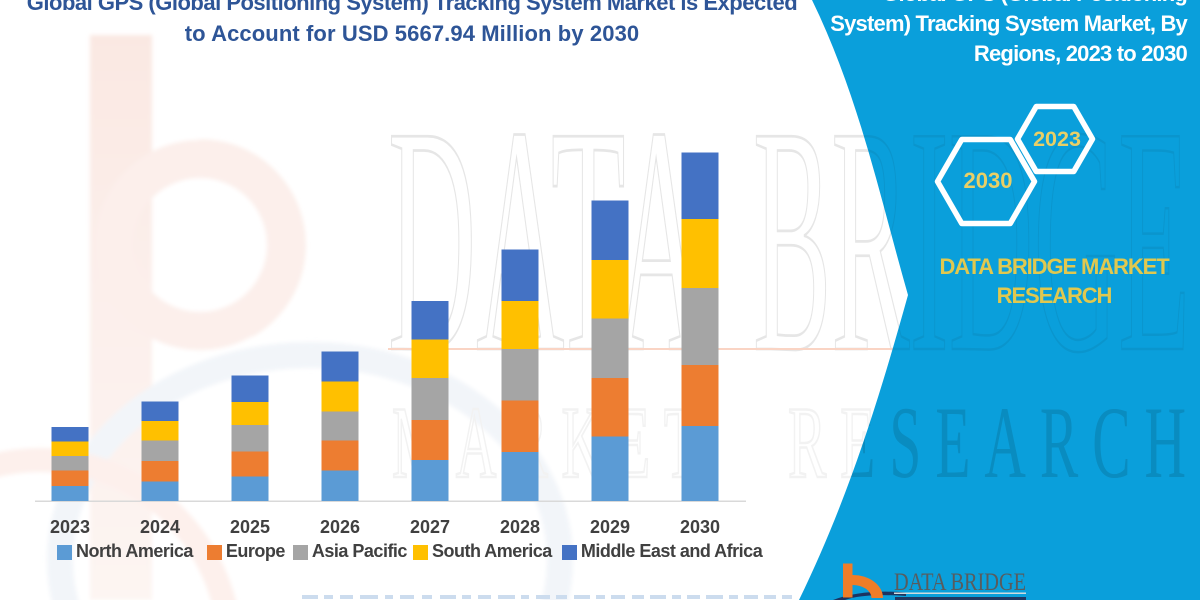 Image resolution: width=1200 pixels, height=600 pixels. Describe the element at coordinates (988, 180) in the screenshot. I see `svg-text: 2030` at that location.